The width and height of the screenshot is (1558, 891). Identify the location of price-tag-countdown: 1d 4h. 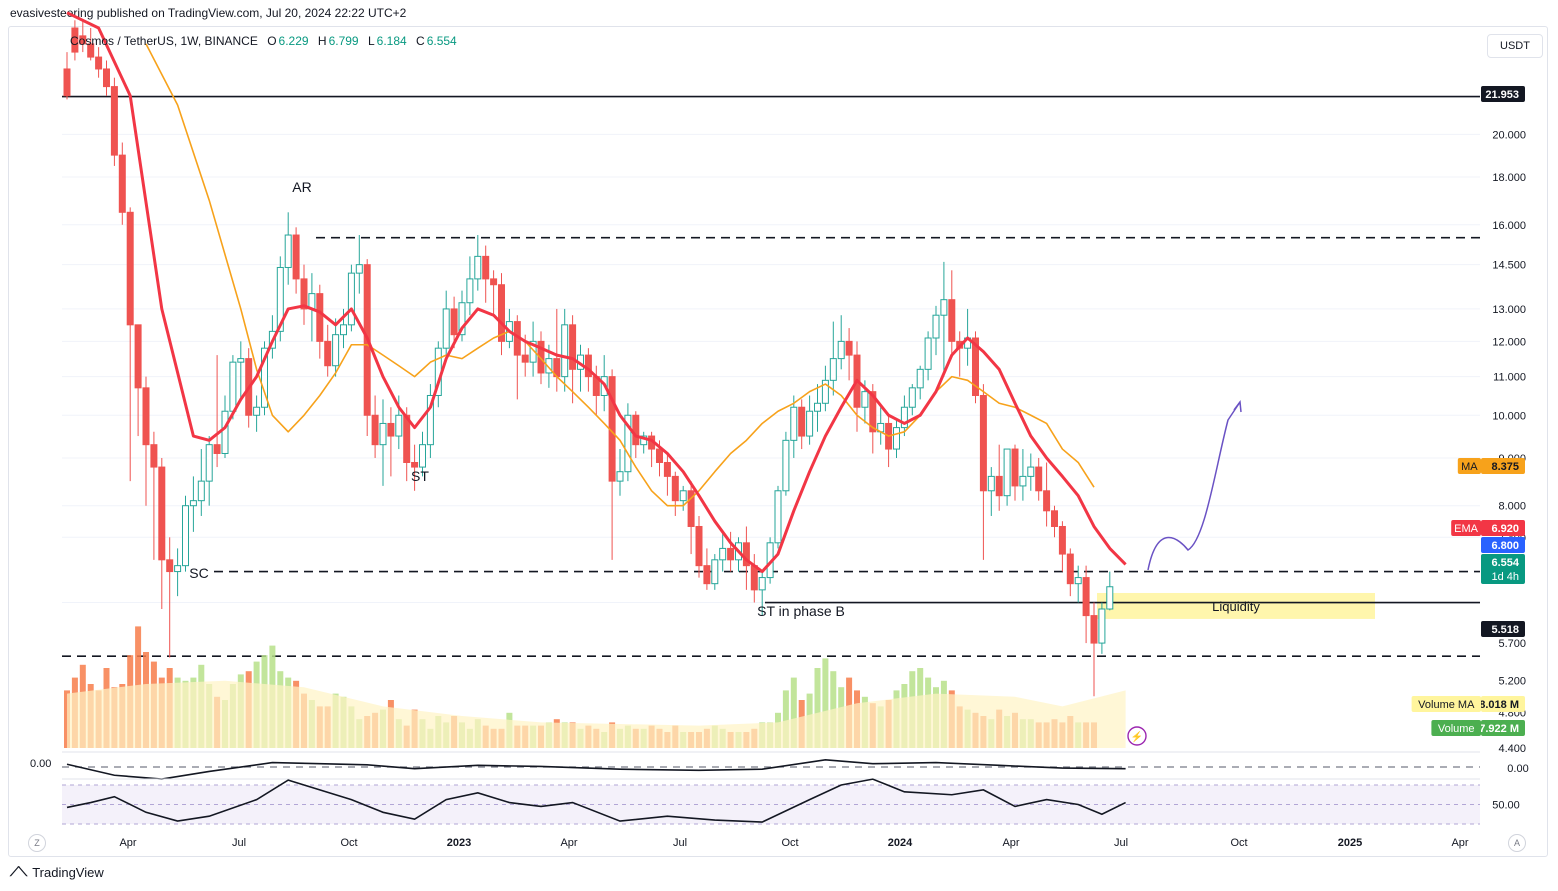
(1505, 577).